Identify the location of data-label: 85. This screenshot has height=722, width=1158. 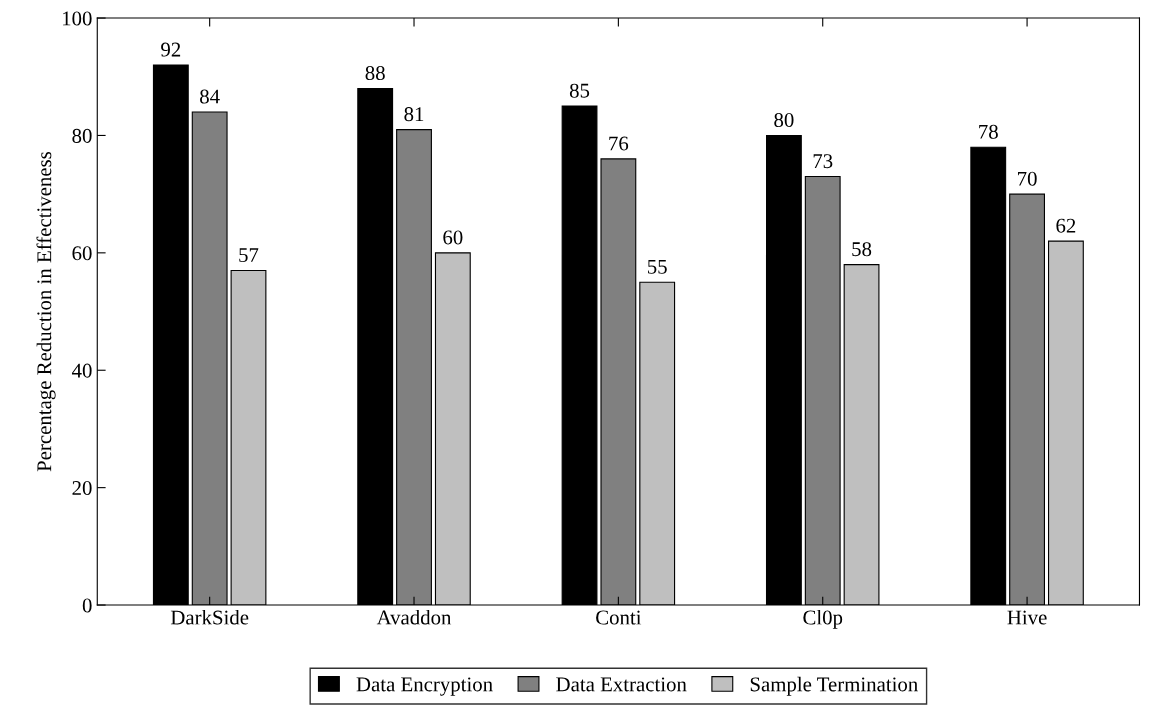
(579, 90).